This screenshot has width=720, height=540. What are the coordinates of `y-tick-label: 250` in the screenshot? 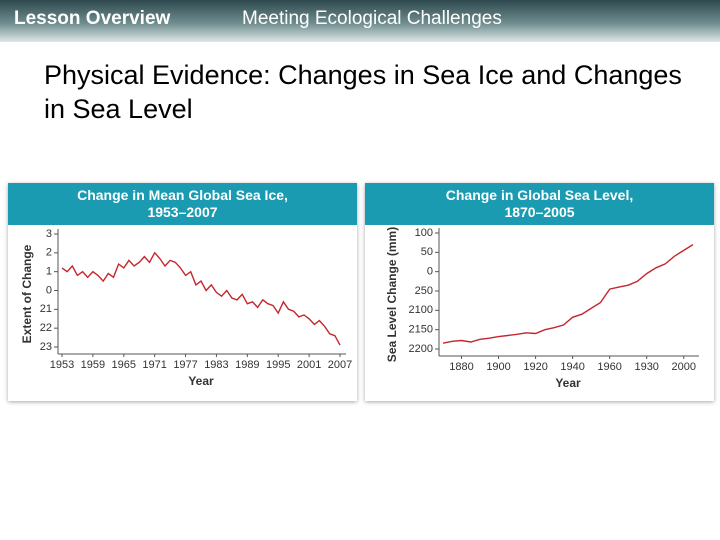 It's located at (424, 291).